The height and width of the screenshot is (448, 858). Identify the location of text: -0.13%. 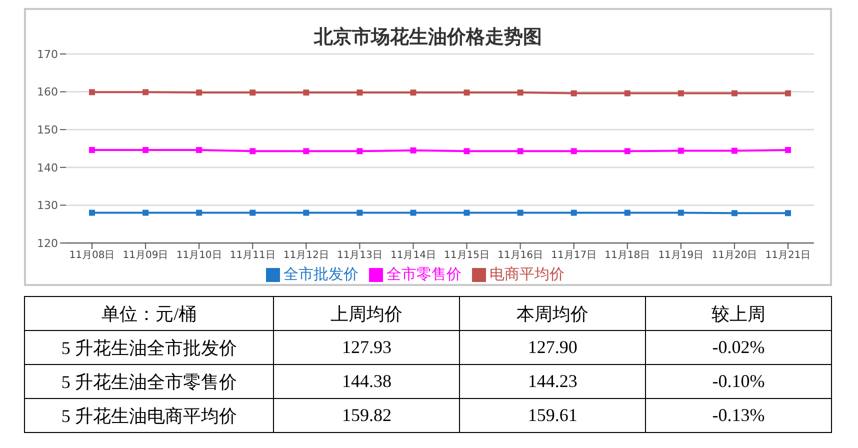
(739, 415).